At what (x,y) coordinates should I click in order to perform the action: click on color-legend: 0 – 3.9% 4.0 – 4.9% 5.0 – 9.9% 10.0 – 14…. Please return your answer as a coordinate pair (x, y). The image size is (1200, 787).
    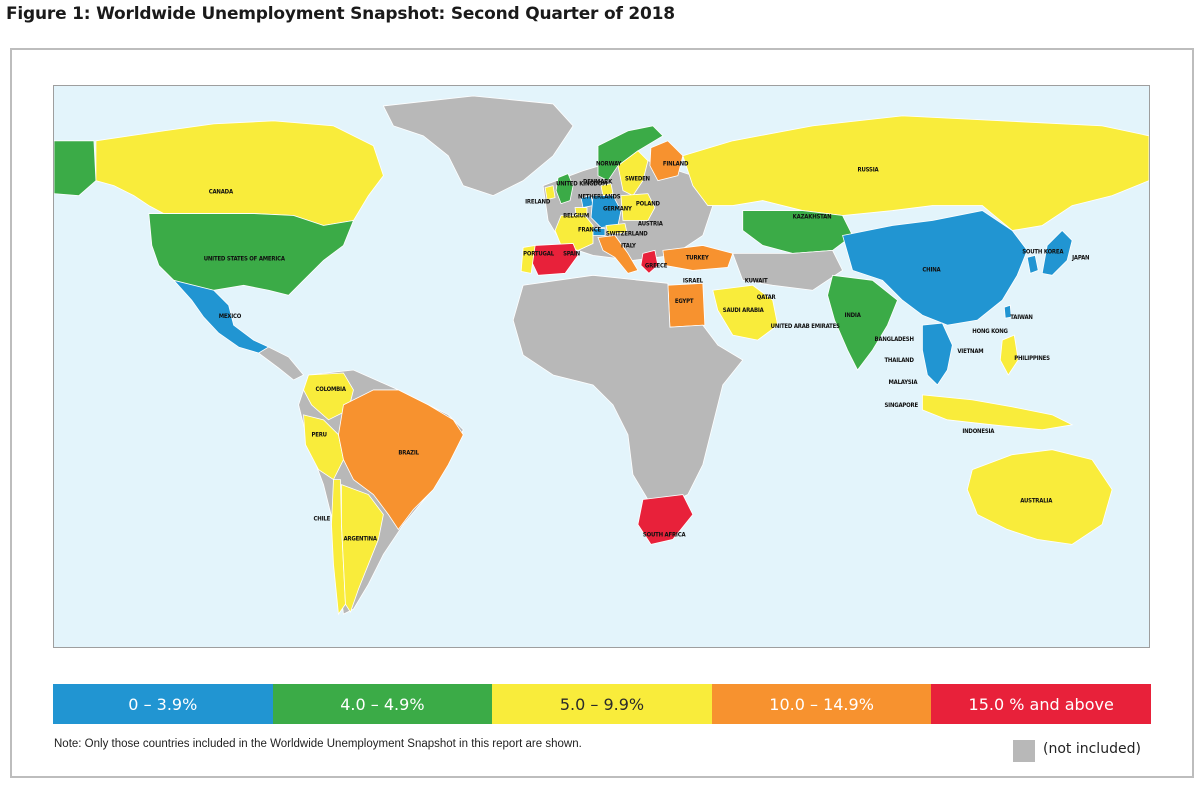
    Looking at the image, I should click on (602, 704).